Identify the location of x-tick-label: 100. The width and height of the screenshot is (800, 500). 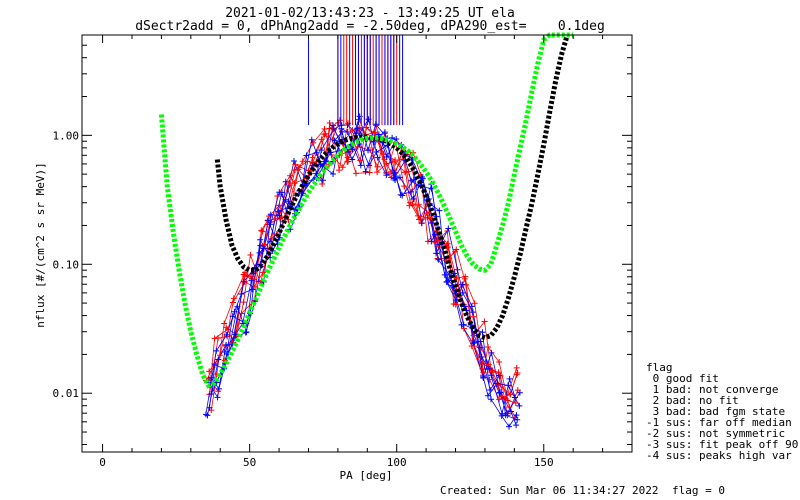
(397, 462).